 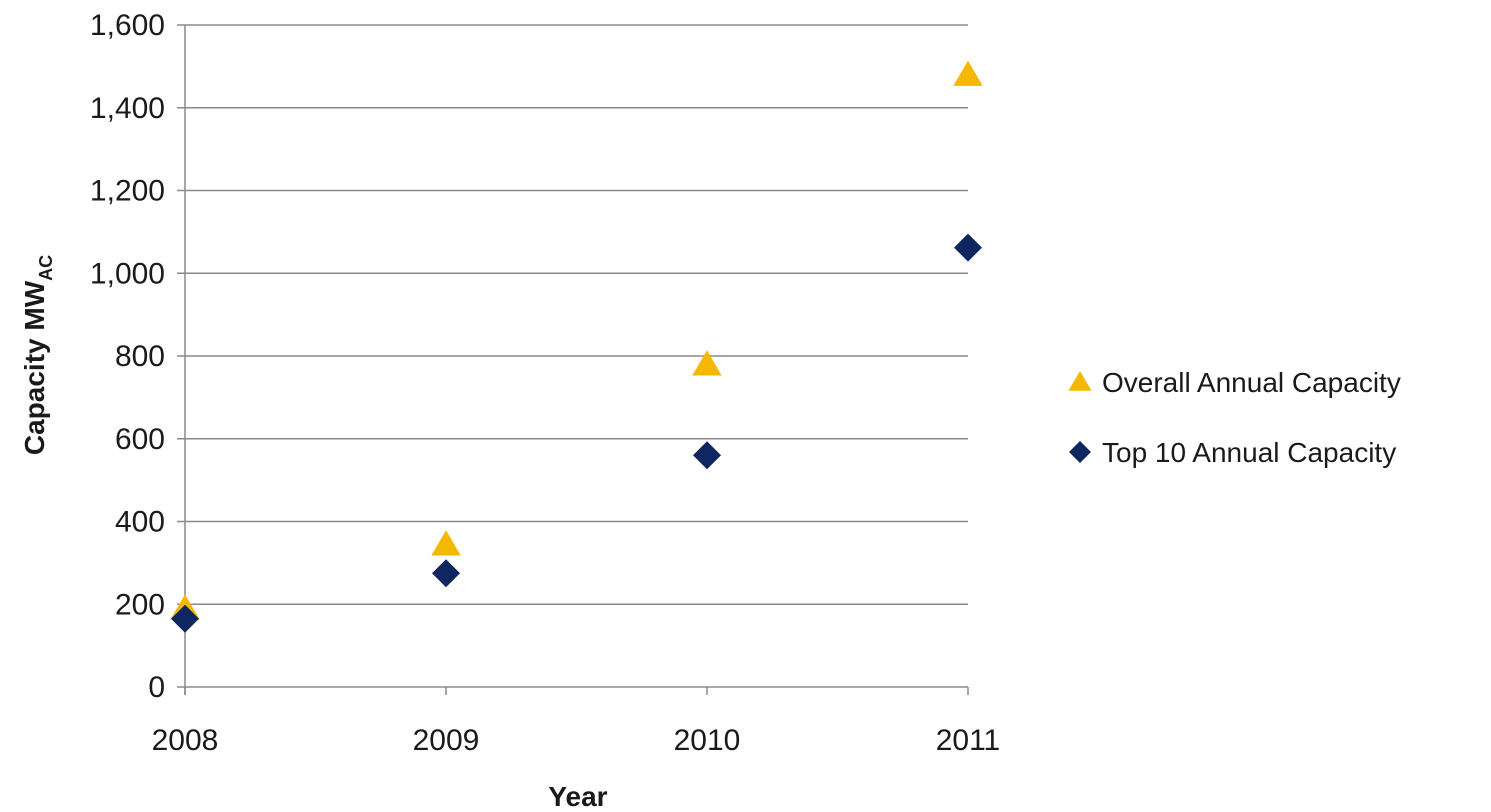 I want to click on y-tick-label: 400, so click(x=140, y=522).